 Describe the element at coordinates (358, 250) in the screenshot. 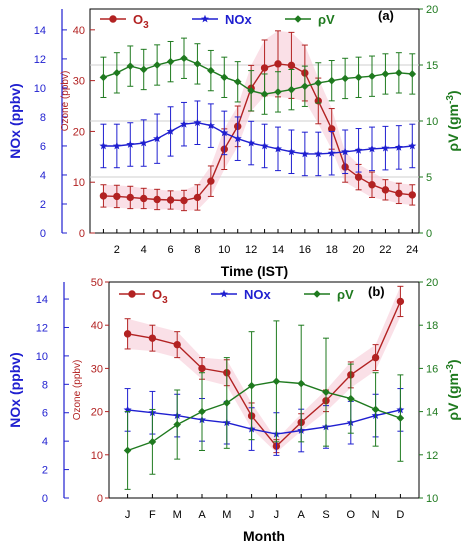

I see `x-tick-label: 20` at that location.